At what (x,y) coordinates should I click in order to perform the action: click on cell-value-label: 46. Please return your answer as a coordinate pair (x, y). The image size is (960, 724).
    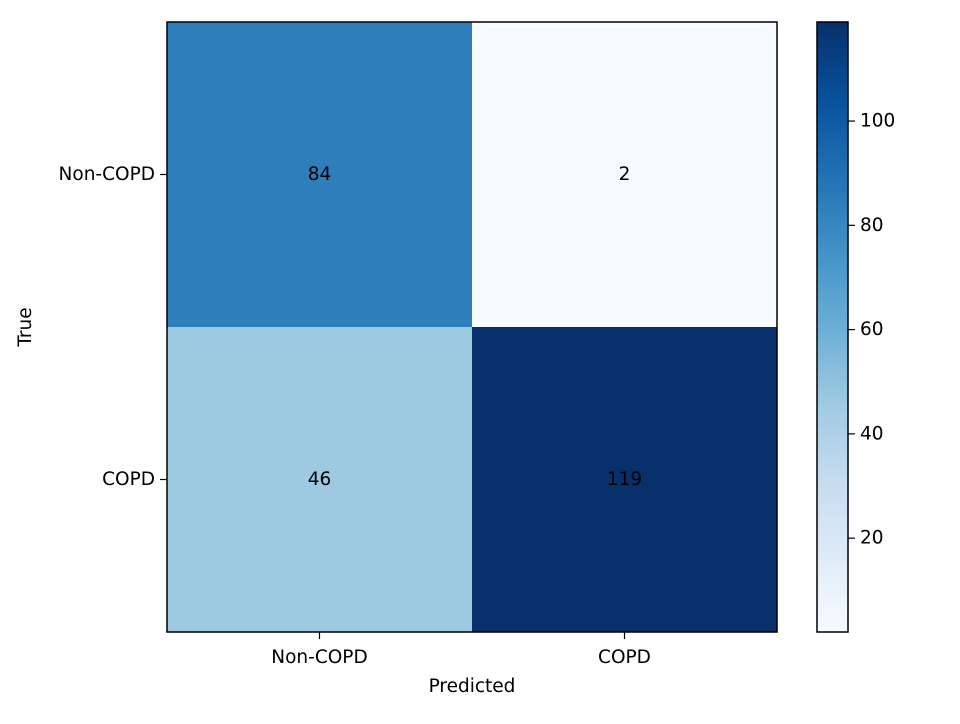
    Looking at the image, I should click on (320, 479).